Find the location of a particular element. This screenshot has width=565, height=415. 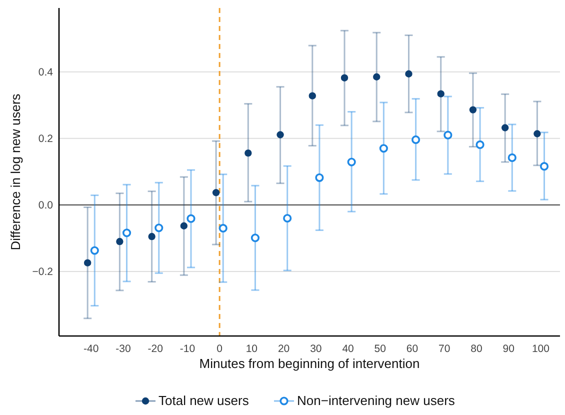

x-tick-label: 20 is located at coordinates (284, 349).